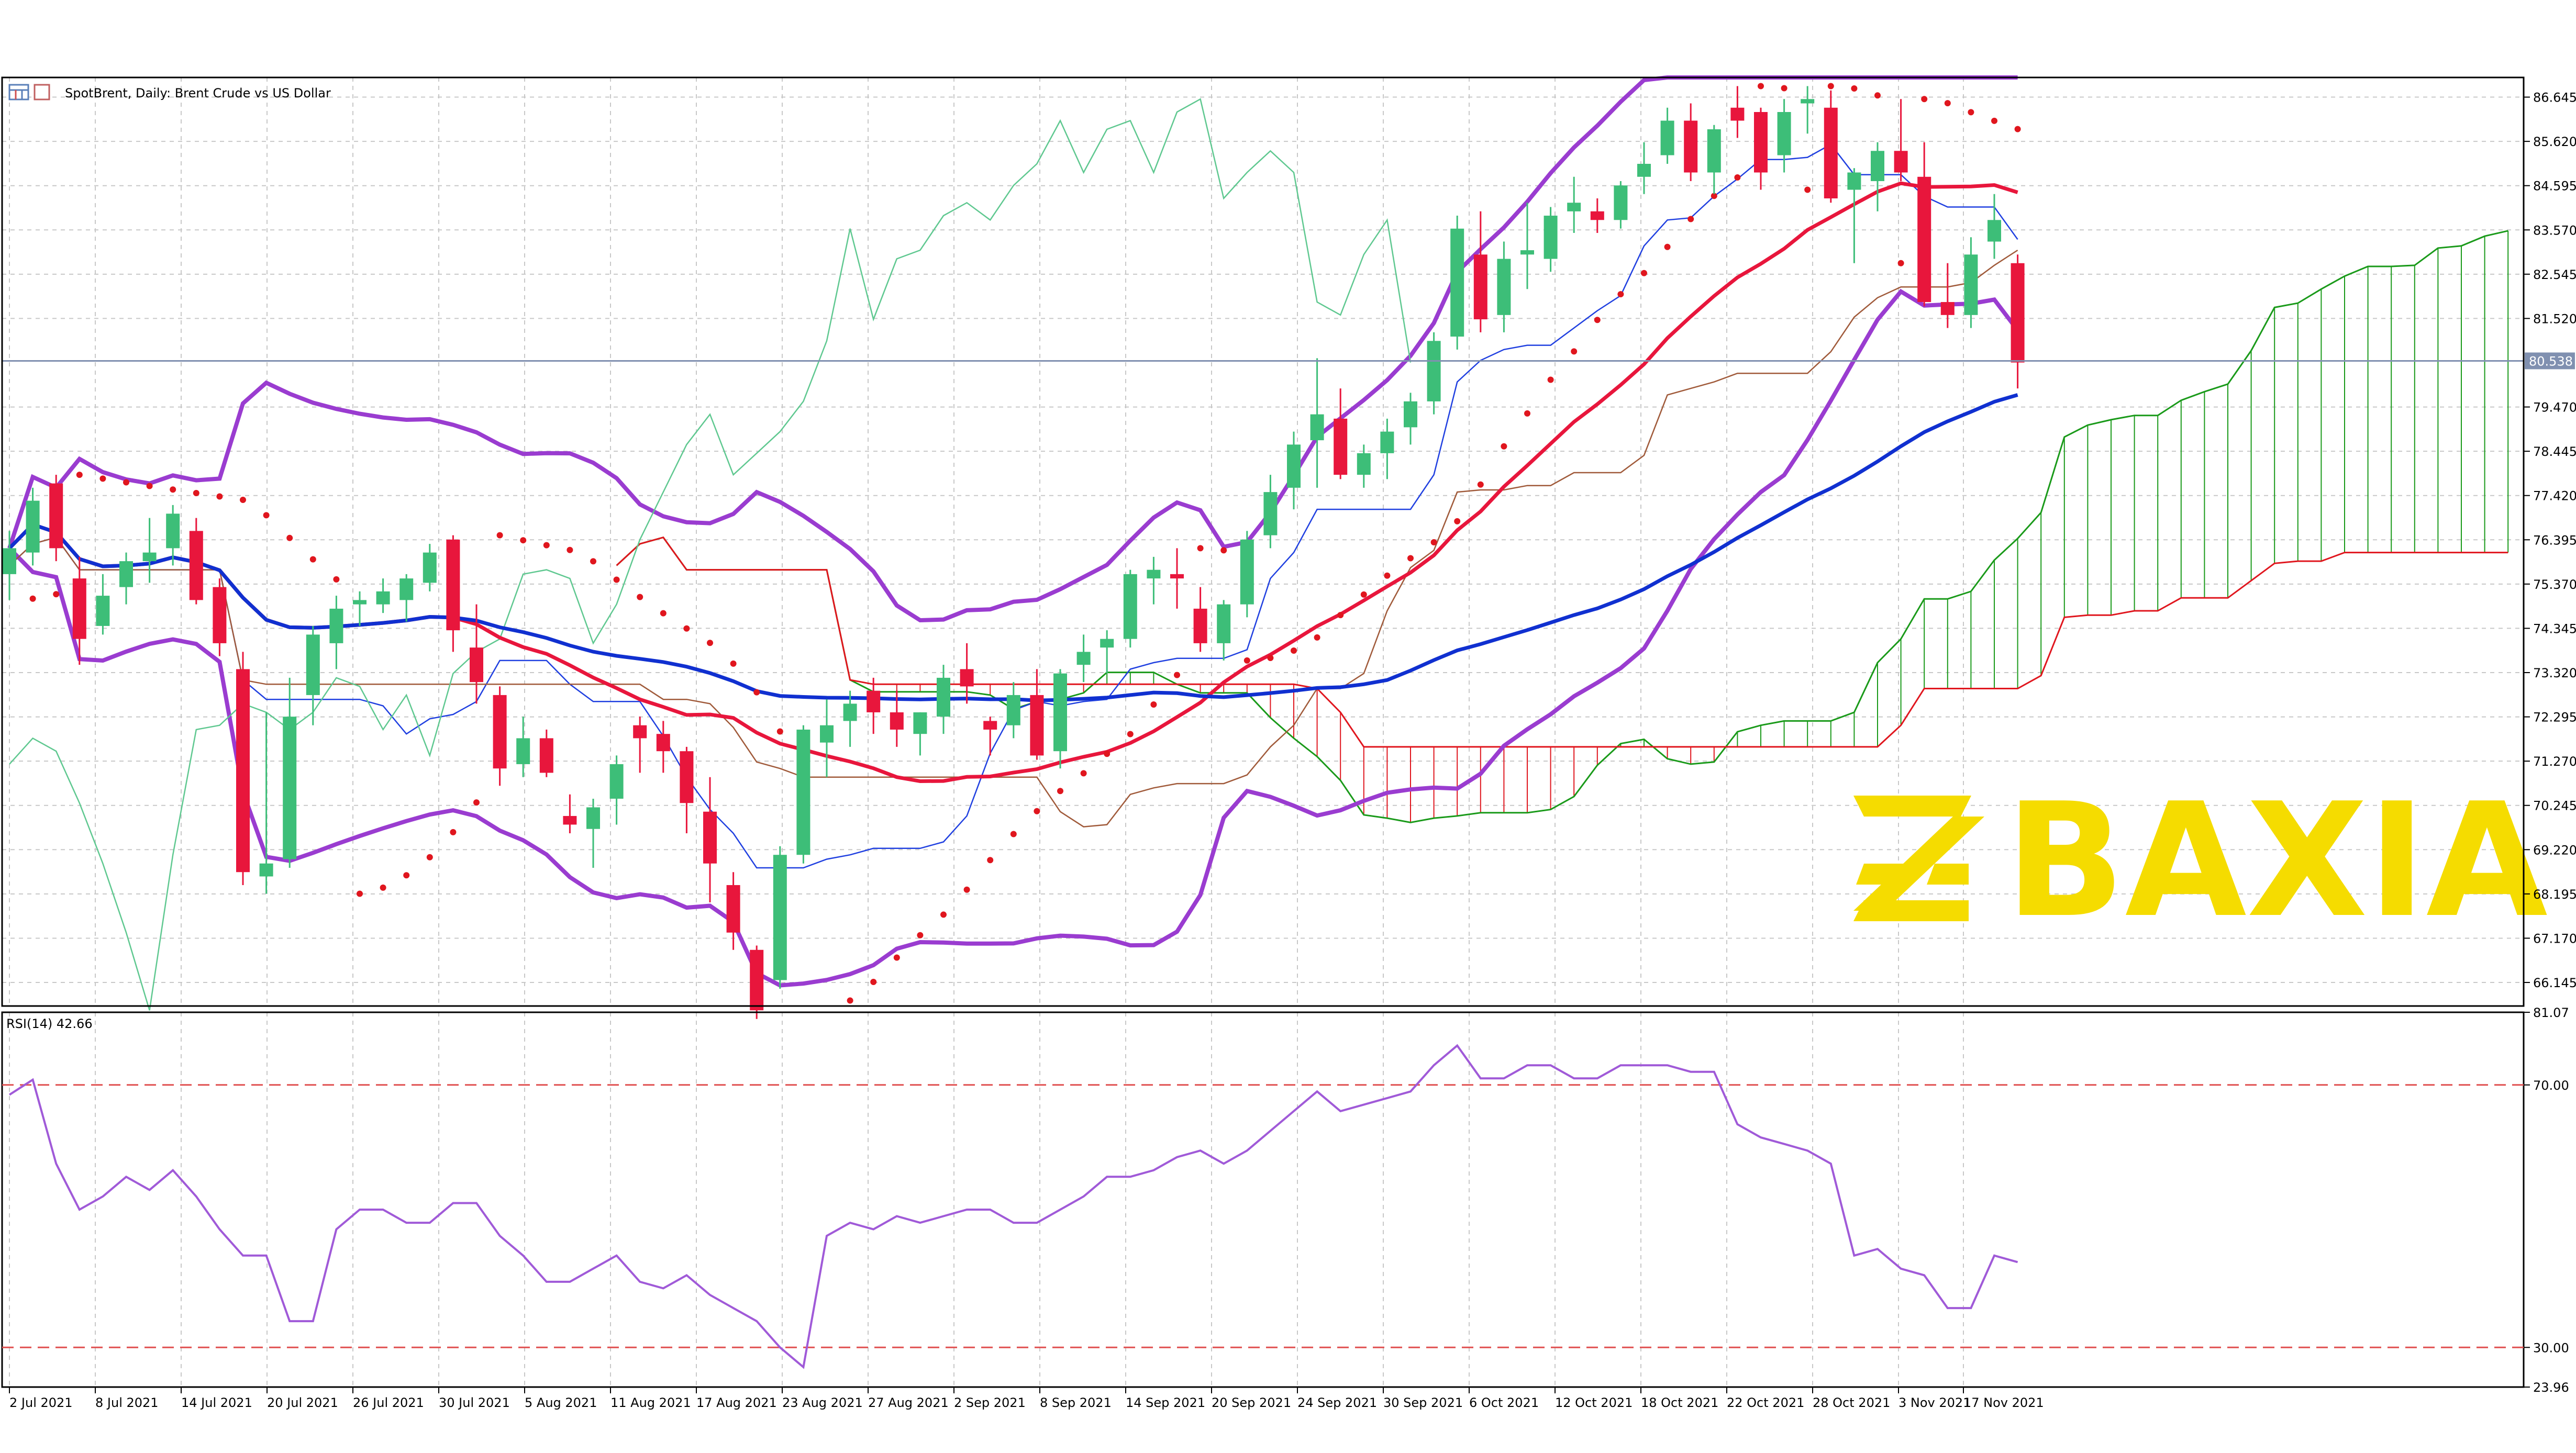  Describe the element at coordinates (1337, 1403) in the screenshot. I see `x-tick-label: 24 Sep 2021` at that location.